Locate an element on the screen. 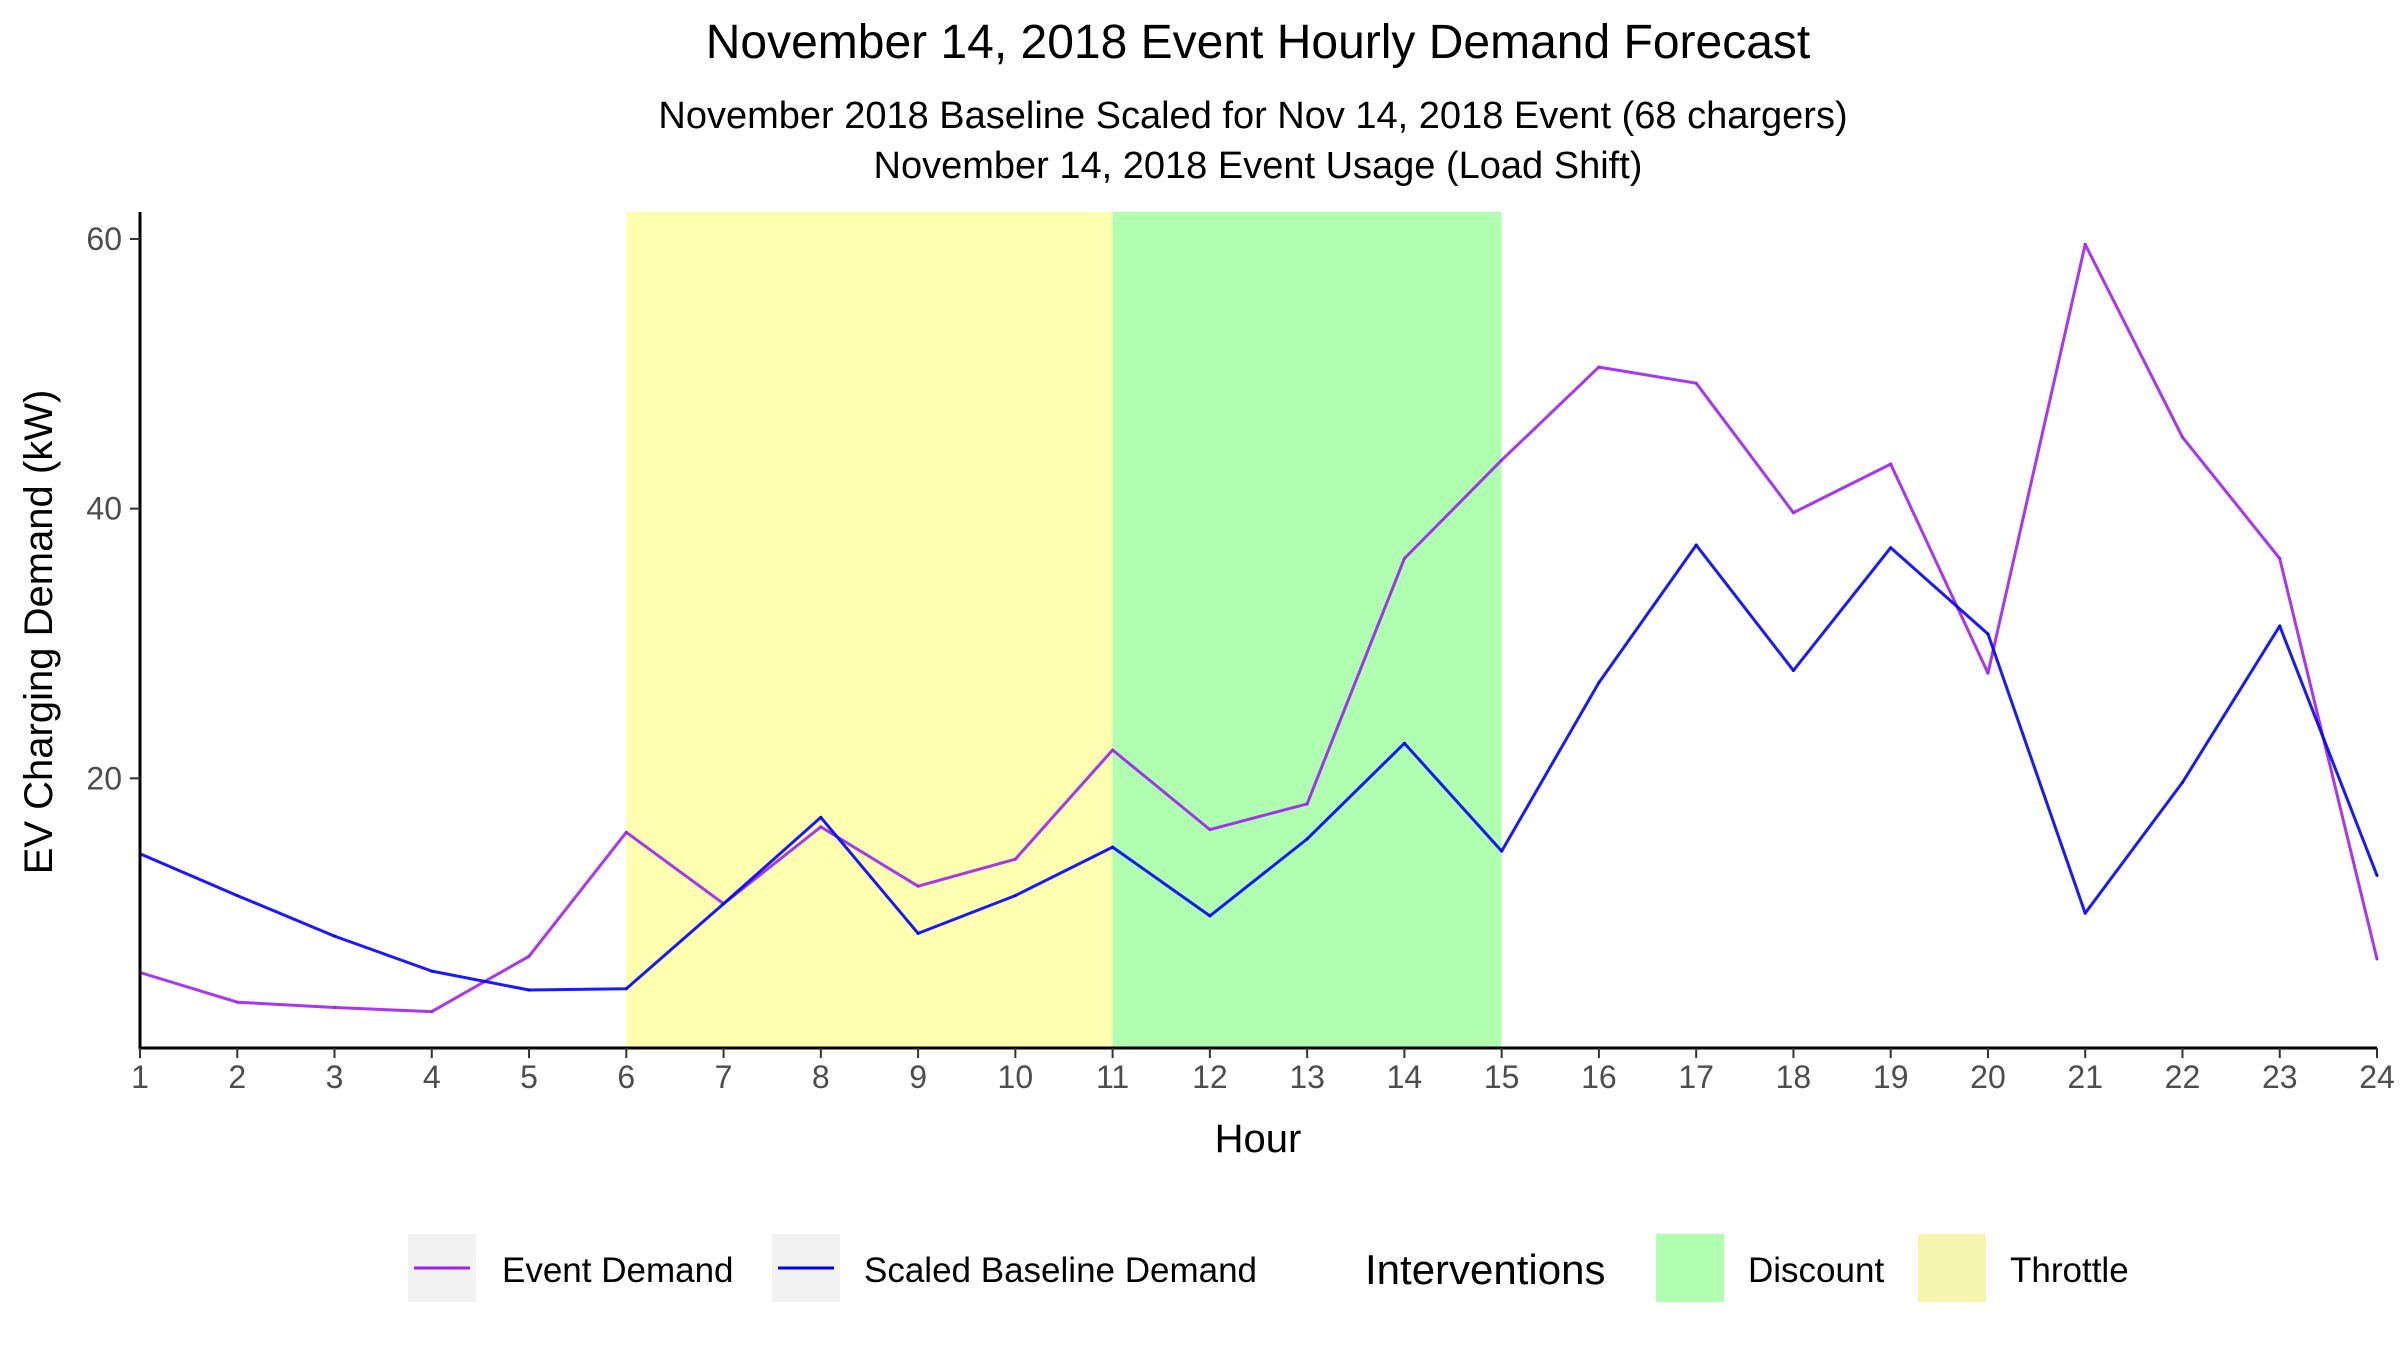  x-tick-label: 5 is located at coordinates (529, 1077).